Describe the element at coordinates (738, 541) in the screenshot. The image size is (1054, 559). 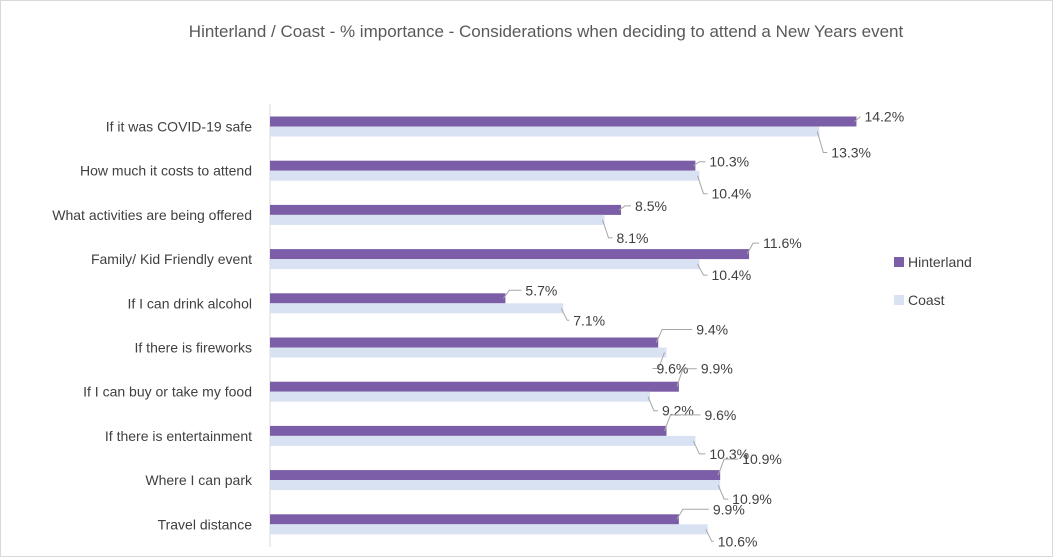
I see `data-label-coast: 10.6%` at that location.